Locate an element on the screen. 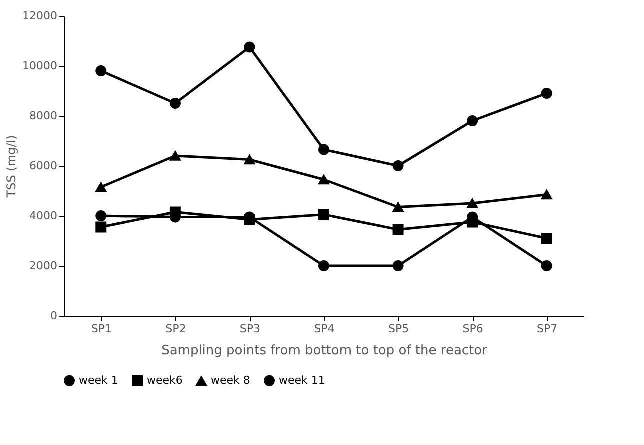 The image size is (644, 445). legend-label: week 11 is located at coordinates (302, 380).